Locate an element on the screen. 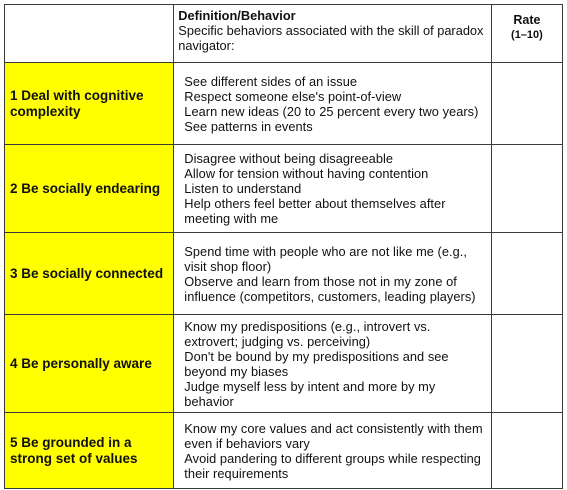 The image size is (567, 490). skill-name-cell: 2 Be socially endearing is located at coordinates (89, 188).